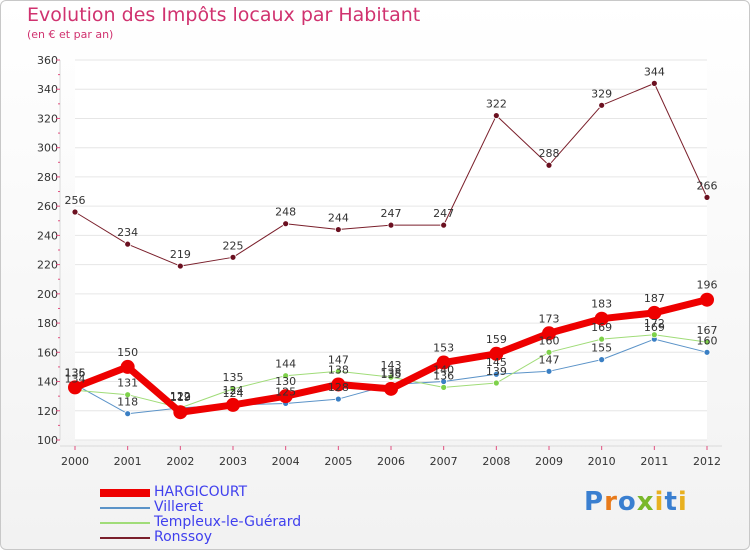 The width and height of the screenshot is (750, 550). Describe the element at coordinates (671, 502) in the screenshot. I see `logo-letter: t` at that location.